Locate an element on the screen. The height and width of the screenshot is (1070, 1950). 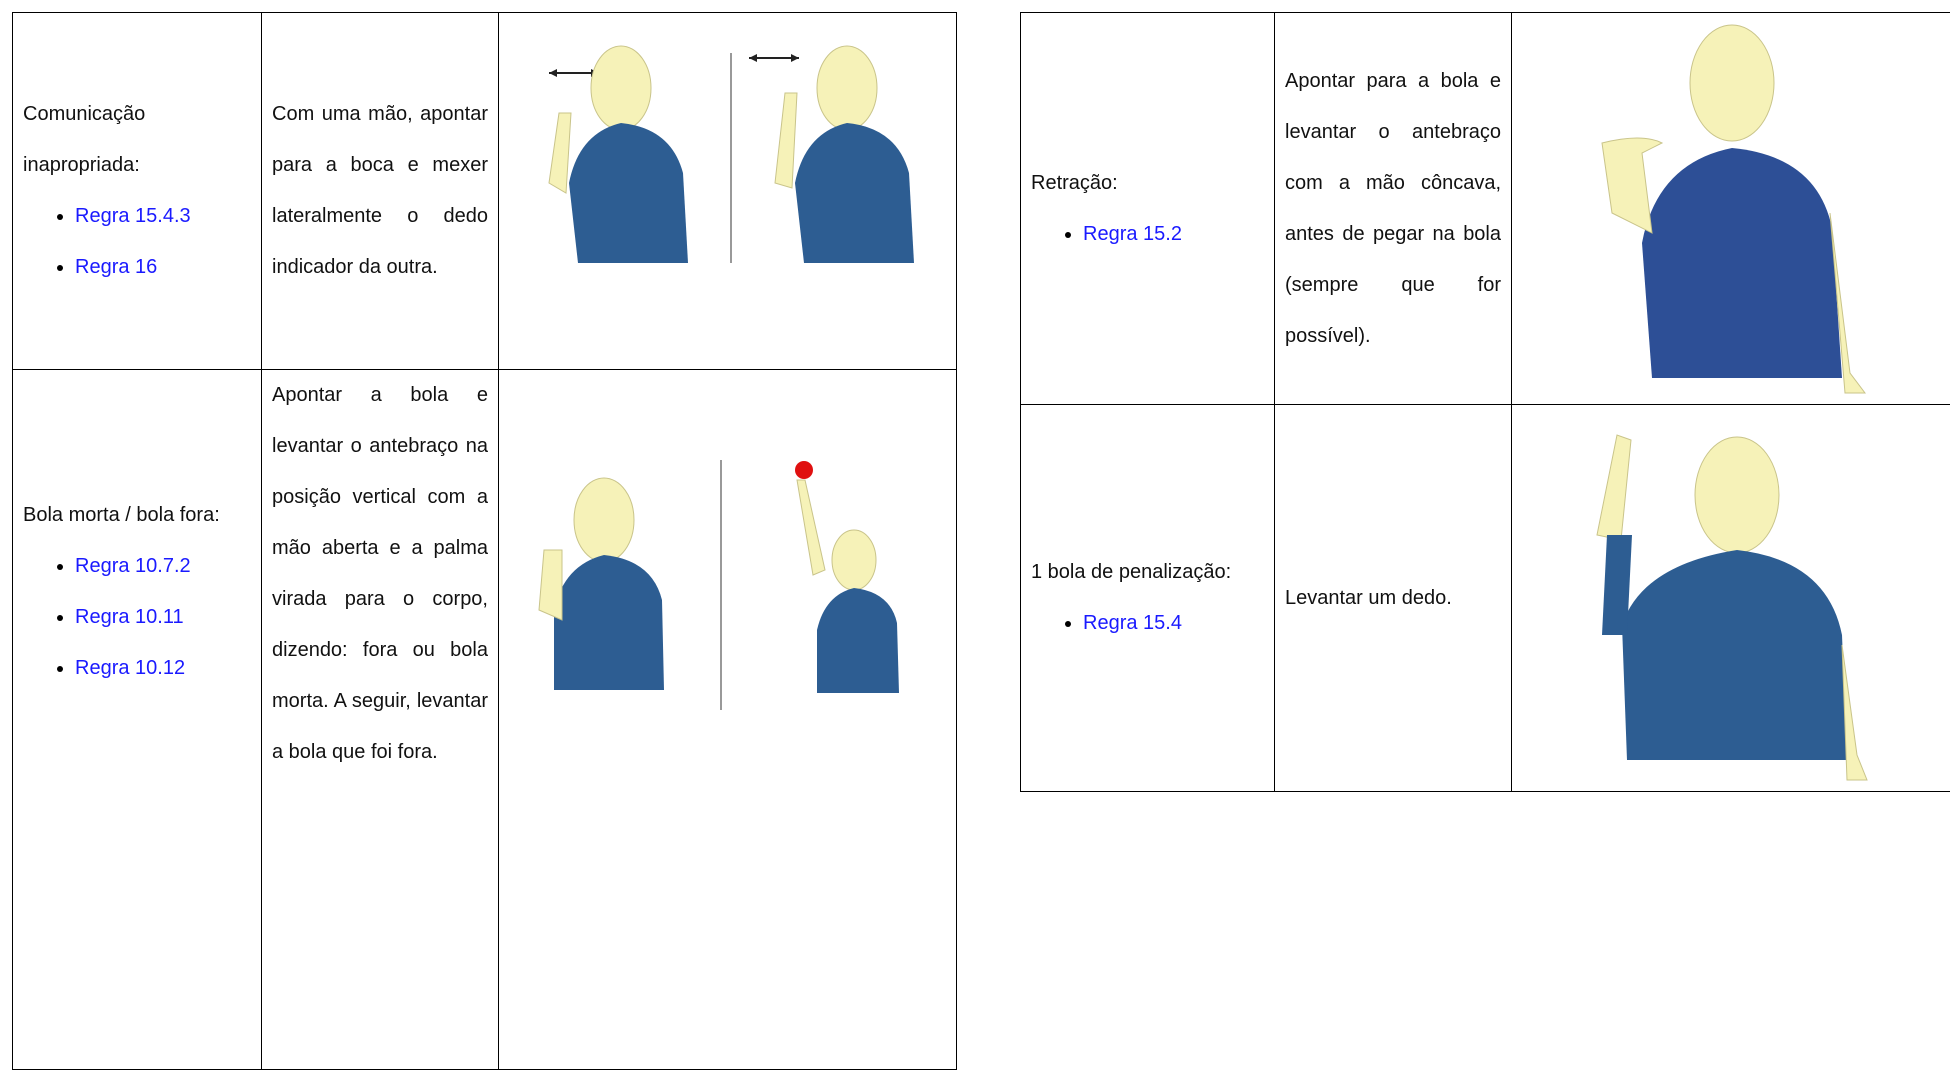
rule-list: Regra 15.2 is located at coordinates (1147, 234).